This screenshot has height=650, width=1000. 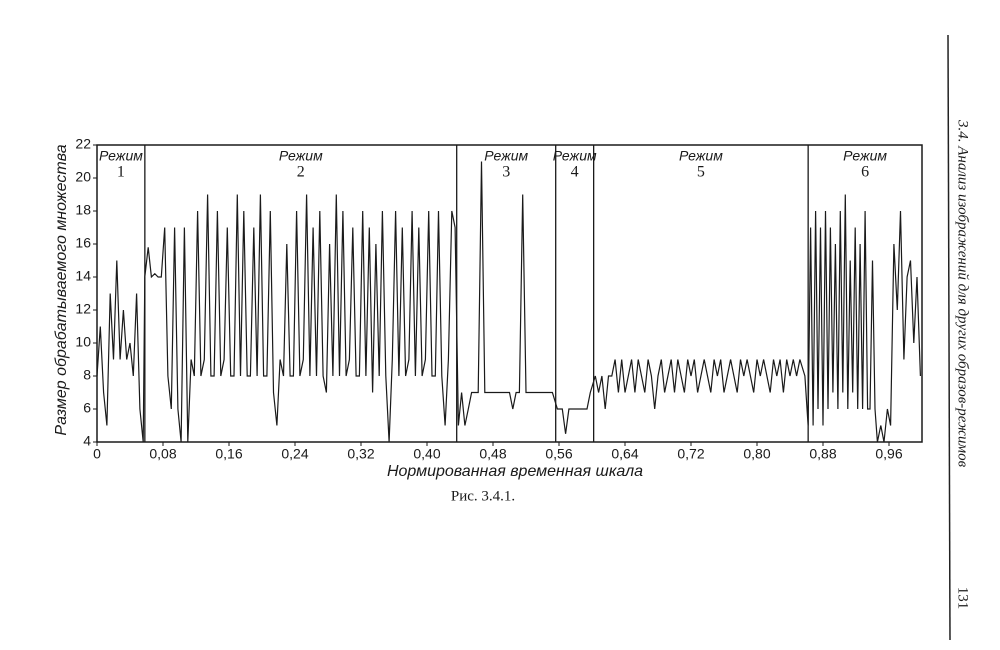 I want to click on x-tick-label: 0,96, so click(x=888, y=454).